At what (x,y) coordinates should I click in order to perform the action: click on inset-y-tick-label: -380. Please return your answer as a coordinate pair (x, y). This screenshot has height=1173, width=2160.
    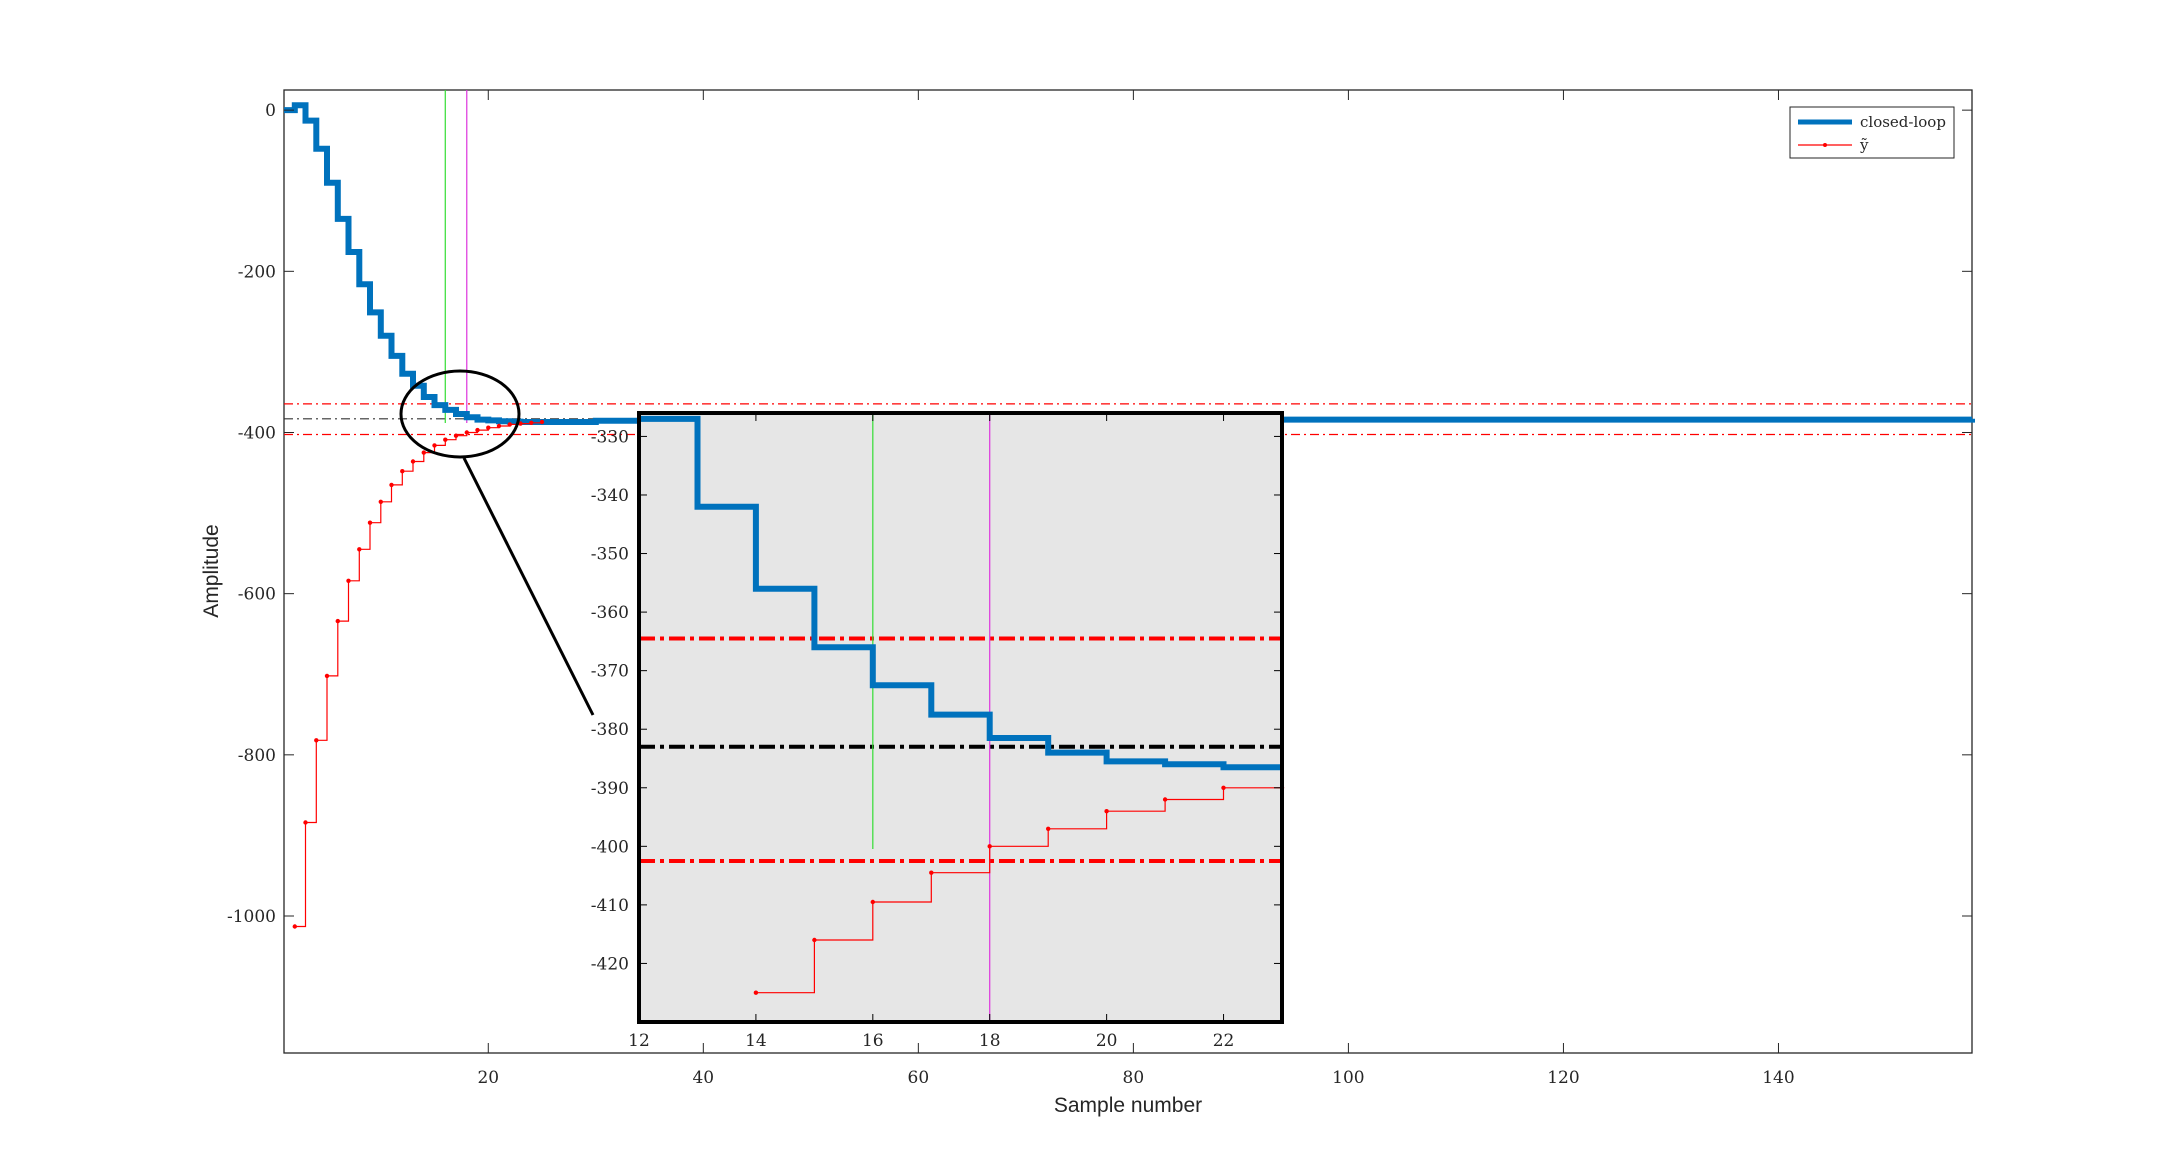
    Looking at the image, I should click on (610, 730).